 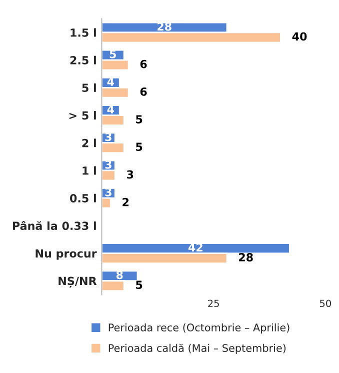 I want to click on y-tick-label: 1 l, so click(x=89, y=170).